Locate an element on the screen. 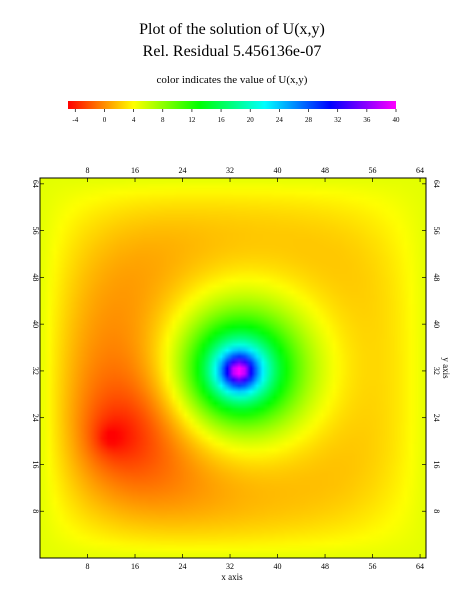 Image resolution: width=464 pixels, height=600 pixels. colorbar-label: color indicates the value of U(x,y) is located at coordinates (232, 80).